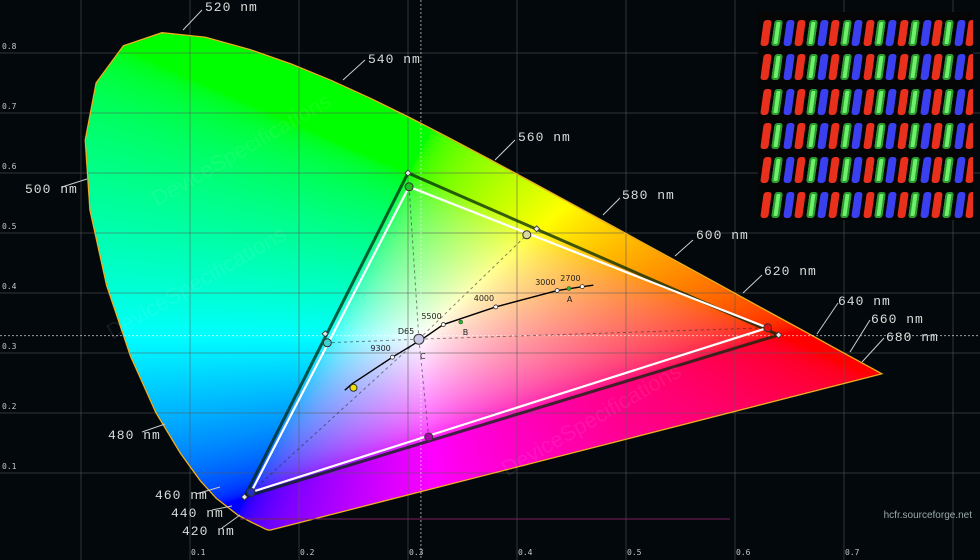 This screenshot has height=560, width=980. Describe the element at coordinates (373, 341) in the screenshot. I see `dashed-line-cyan` at that location.